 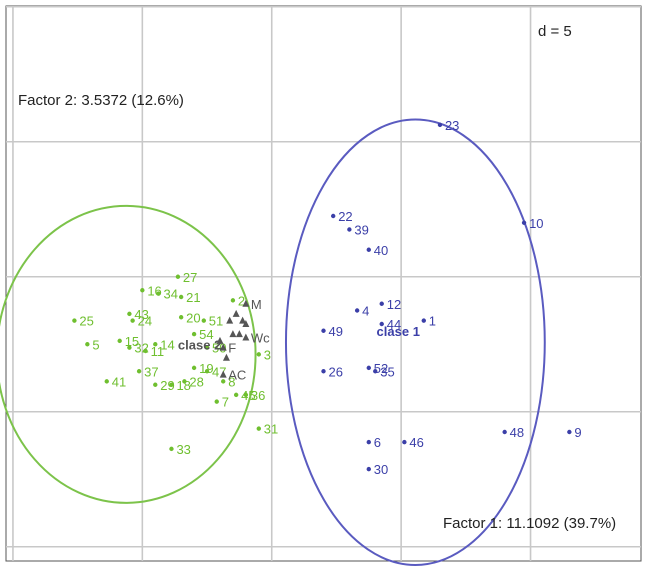 I want to click on point-label: 11, so click(x=158, y=351).